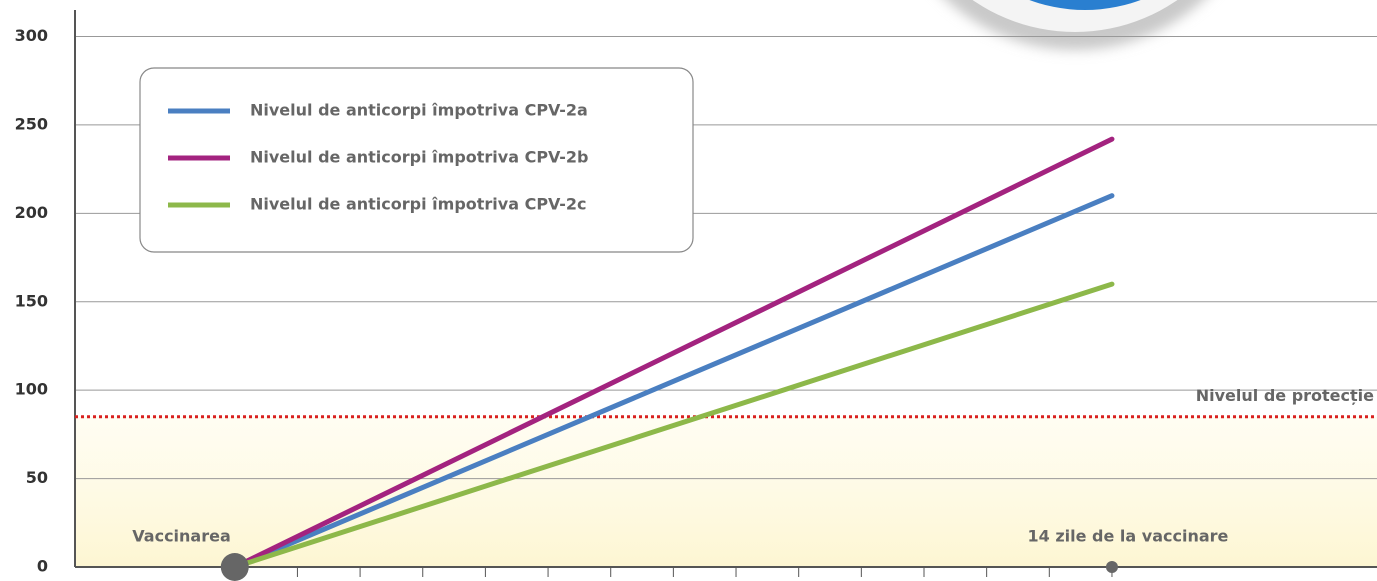  What do you see at coordinates (181, 536) in the screenshot?
I see `annotation: Vaccinarea` at bounding box center [181, 536].